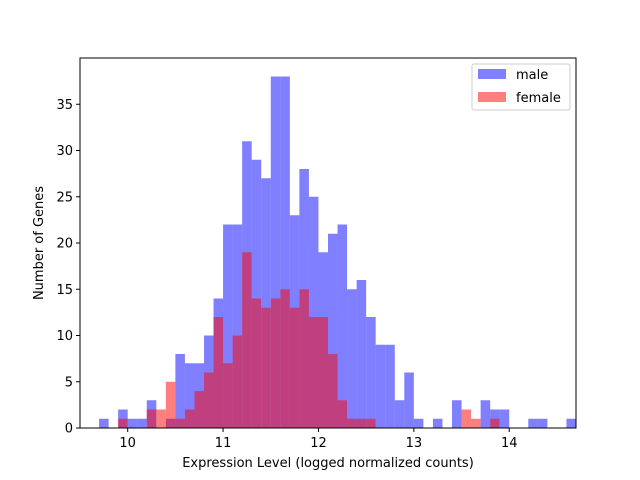 The height and width of the screenshot is (480, 640). Describe the element at coordinates (532, 75) in the screenshot. I see `legend-label-male: male` at that location.